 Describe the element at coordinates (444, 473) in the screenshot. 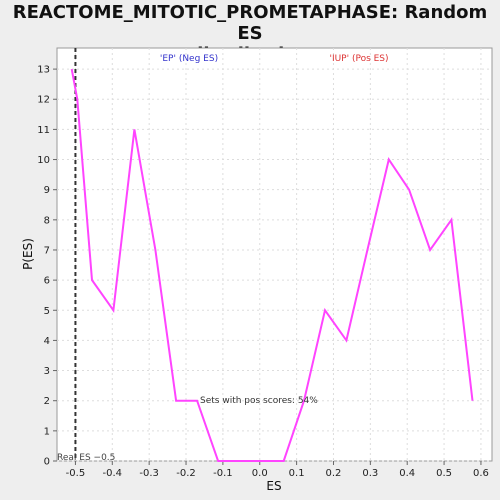

I see `x-tick-label: 0.5` at that location.